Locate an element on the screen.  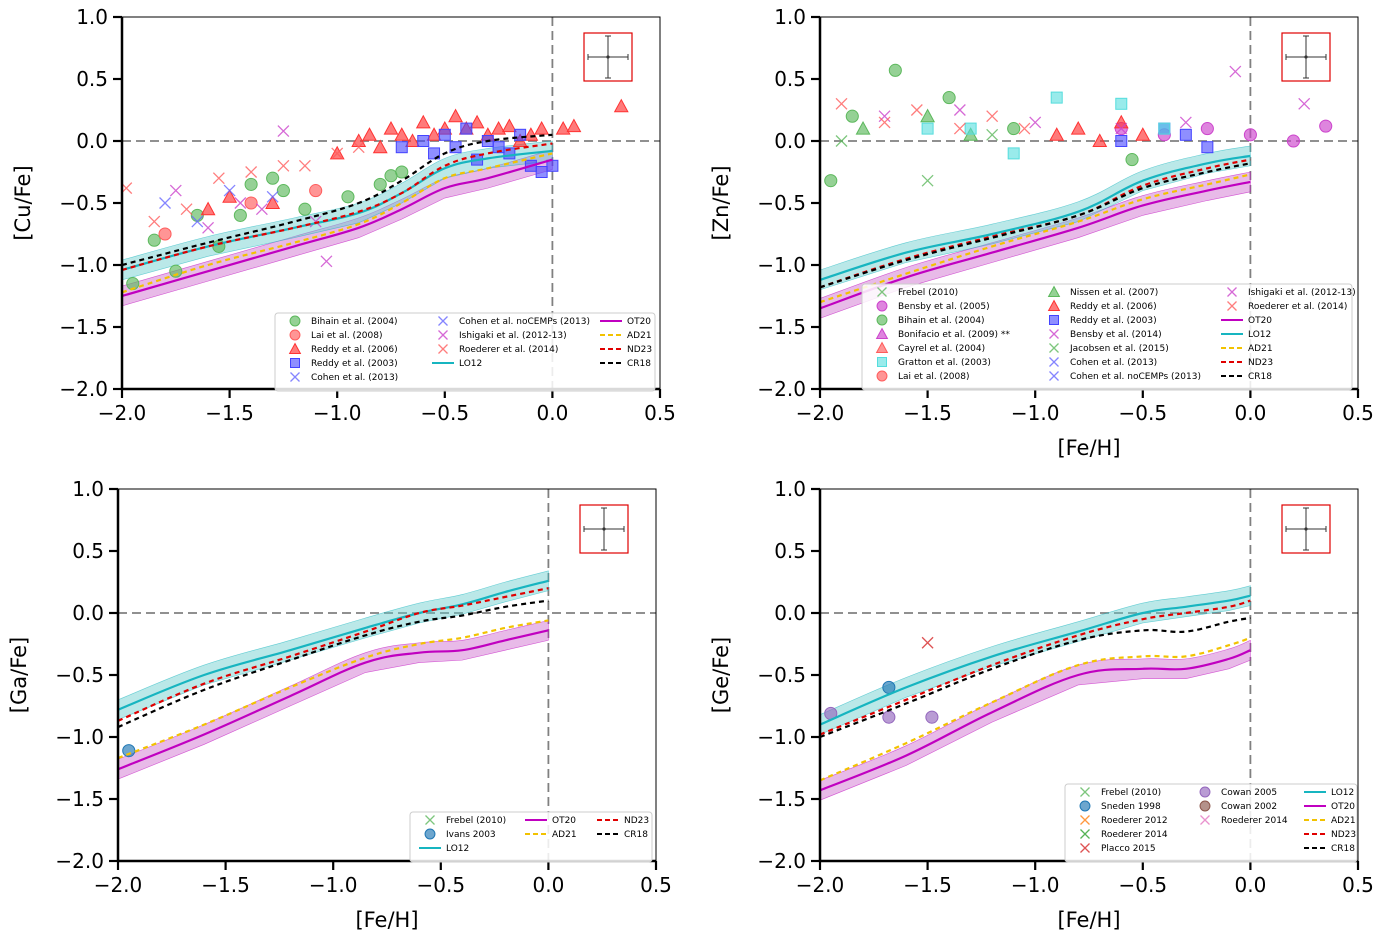
y-tick: 0.0 is located at coordinates (95, 613).